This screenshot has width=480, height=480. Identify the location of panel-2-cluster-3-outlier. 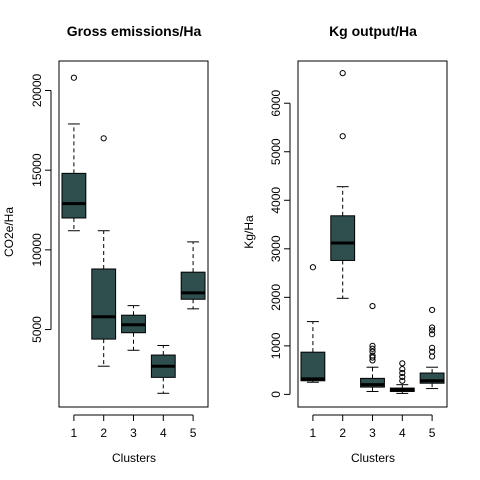
(372, 305).